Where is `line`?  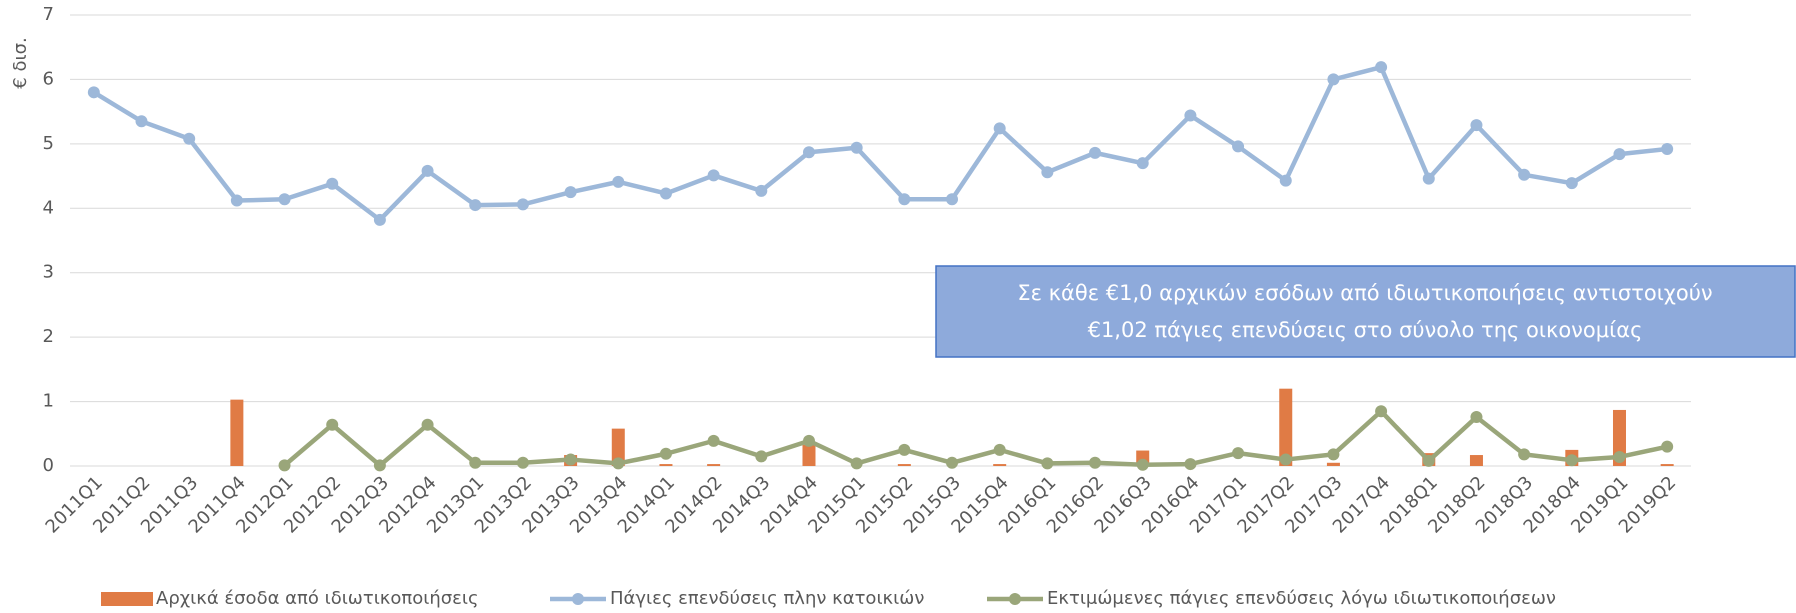
line is located at coordinates (975, 438).